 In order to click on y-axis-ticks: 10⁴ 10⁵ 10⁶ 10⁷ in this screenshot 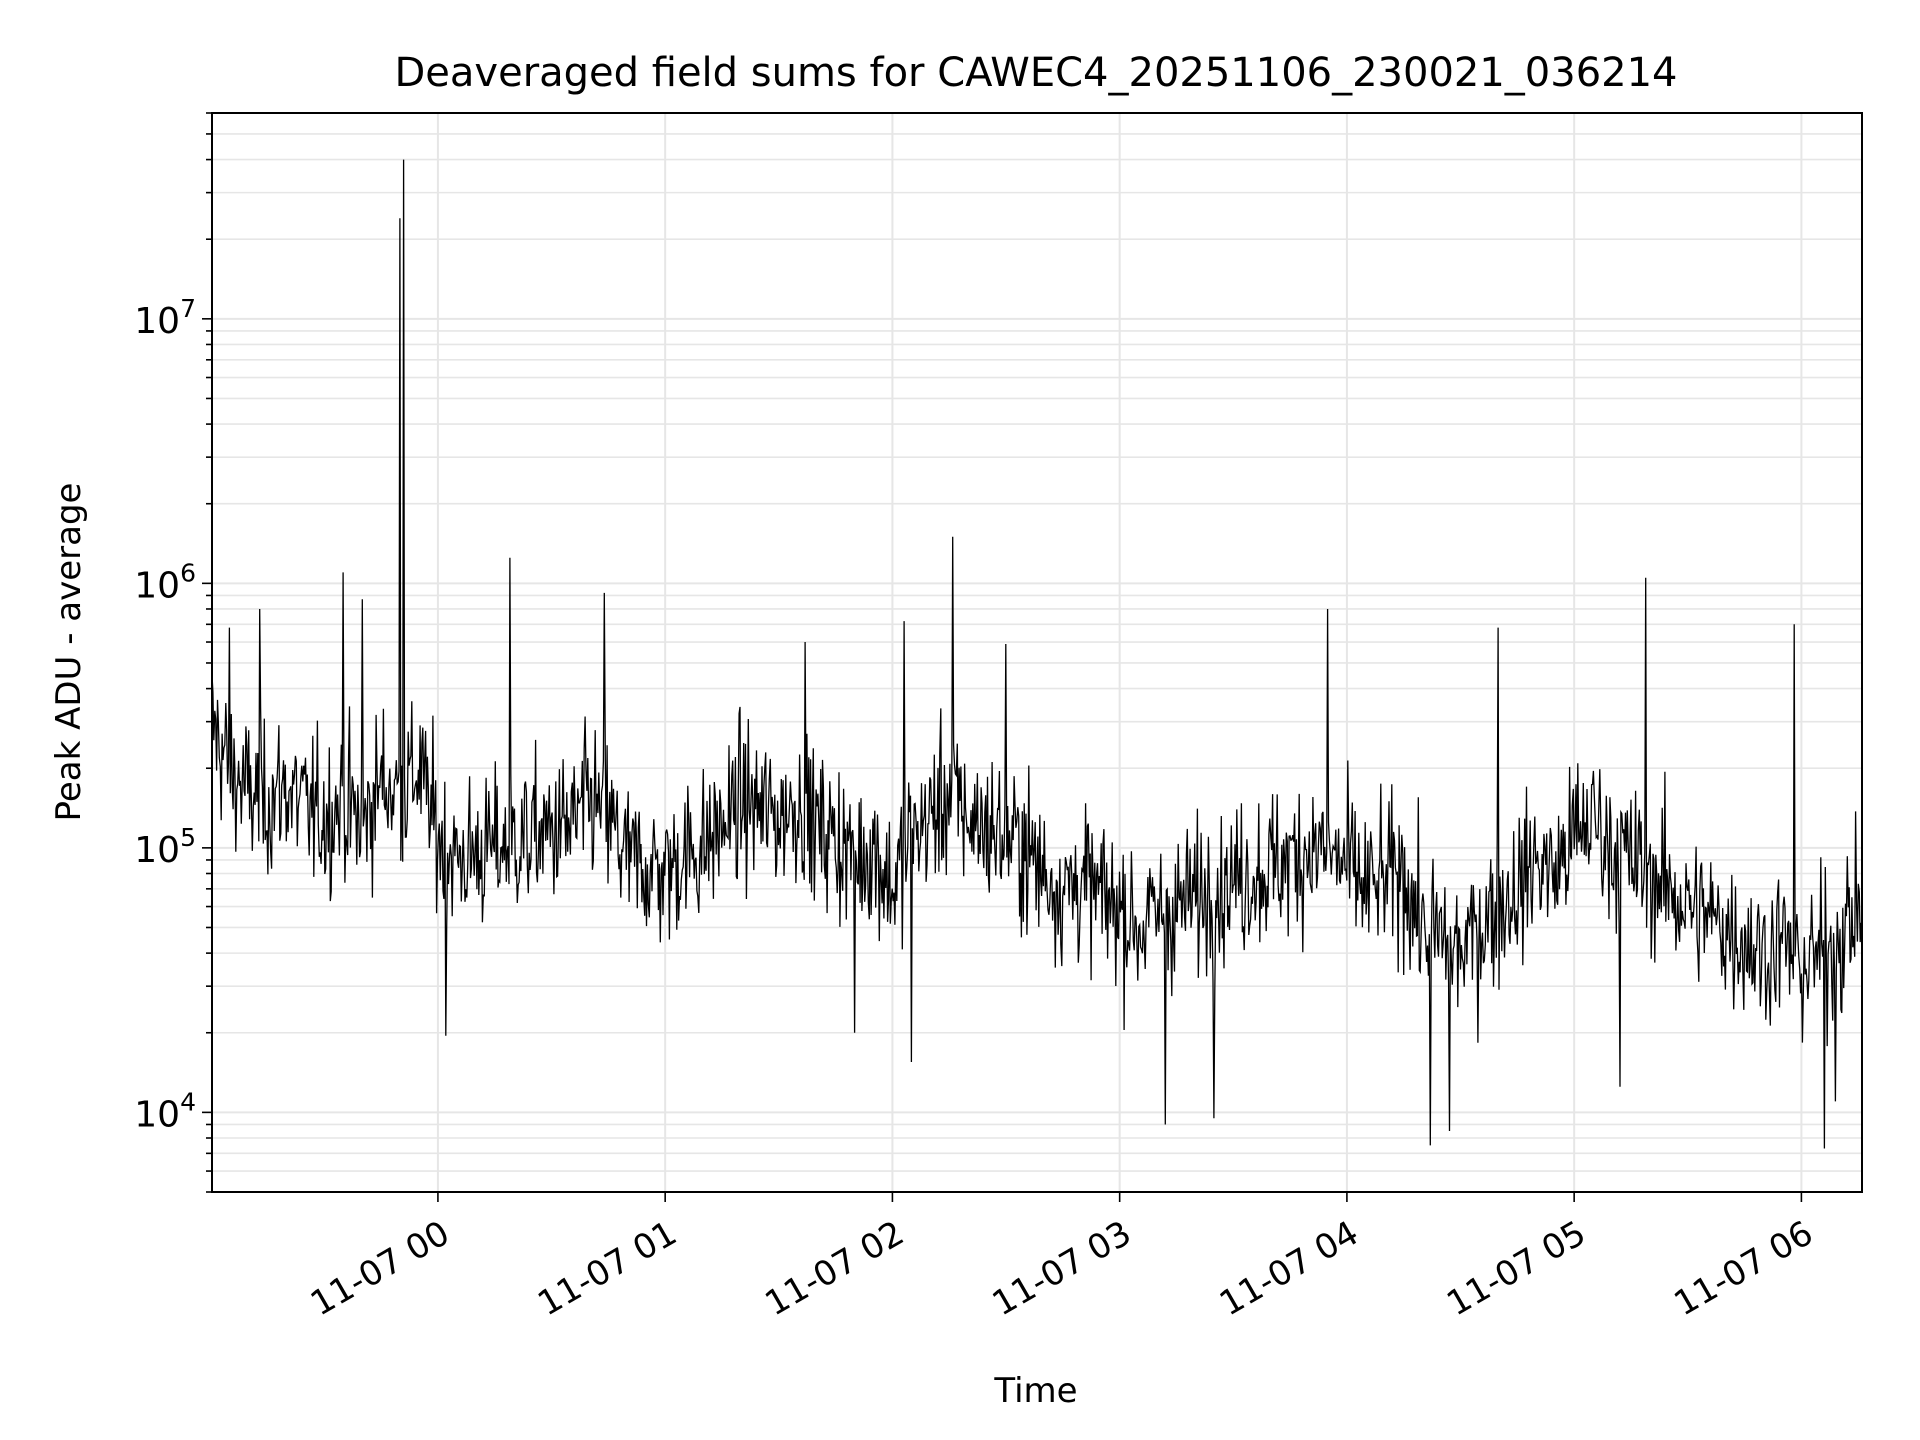, I will do `click(173, 652)`.